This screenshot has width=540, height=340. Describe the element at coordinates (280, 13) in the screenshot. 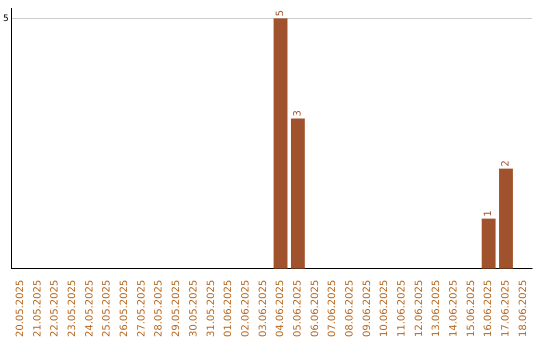

I see `data-label: 5` at that location.